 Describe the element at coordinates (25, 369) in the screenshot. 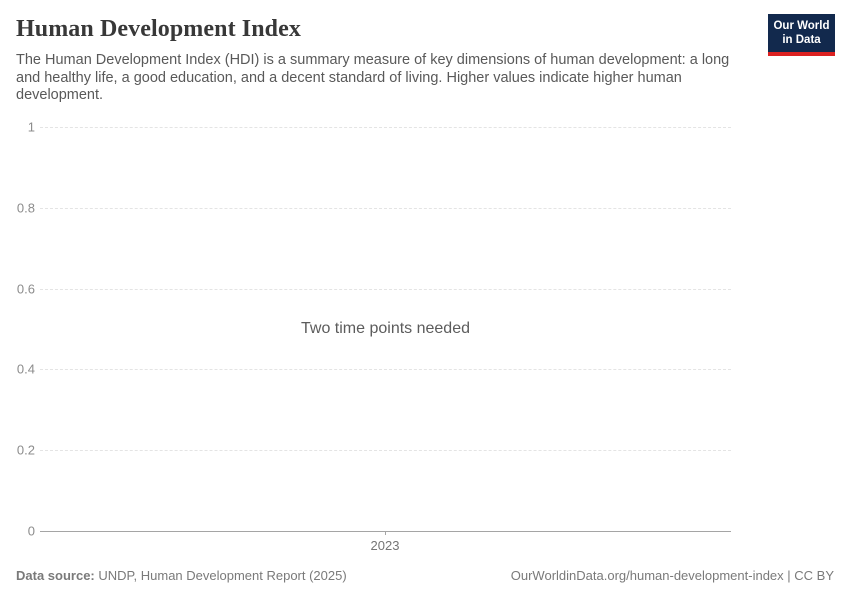

I see `y-axis-tick-label: 0.4` at that location.